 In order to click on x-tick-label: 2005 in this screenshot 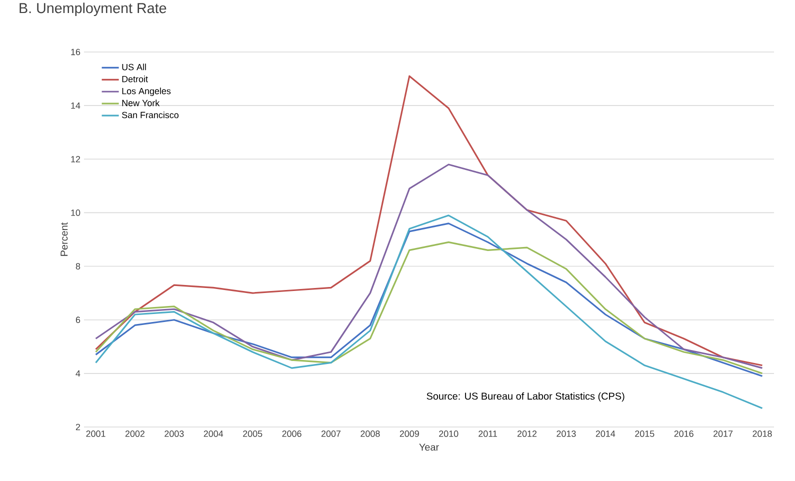, I will do `click(252, 433)`.